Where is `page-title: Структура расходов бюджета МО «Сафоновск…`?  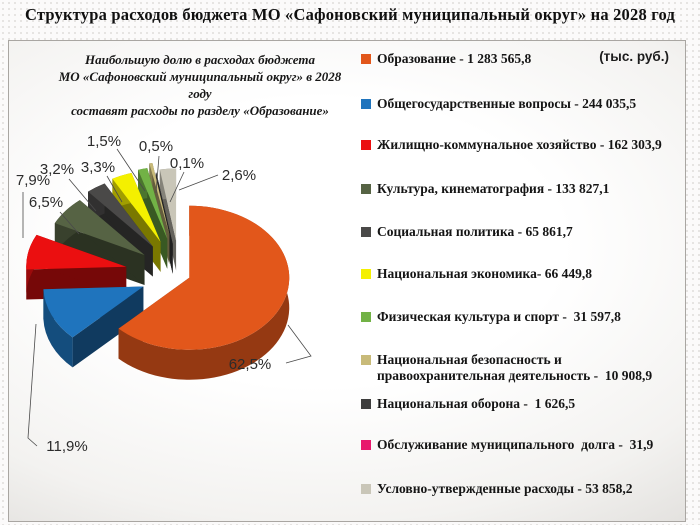
page-title: Структура расходов бюджета МО «Сафоновск… is located at coordinates (350, 14).